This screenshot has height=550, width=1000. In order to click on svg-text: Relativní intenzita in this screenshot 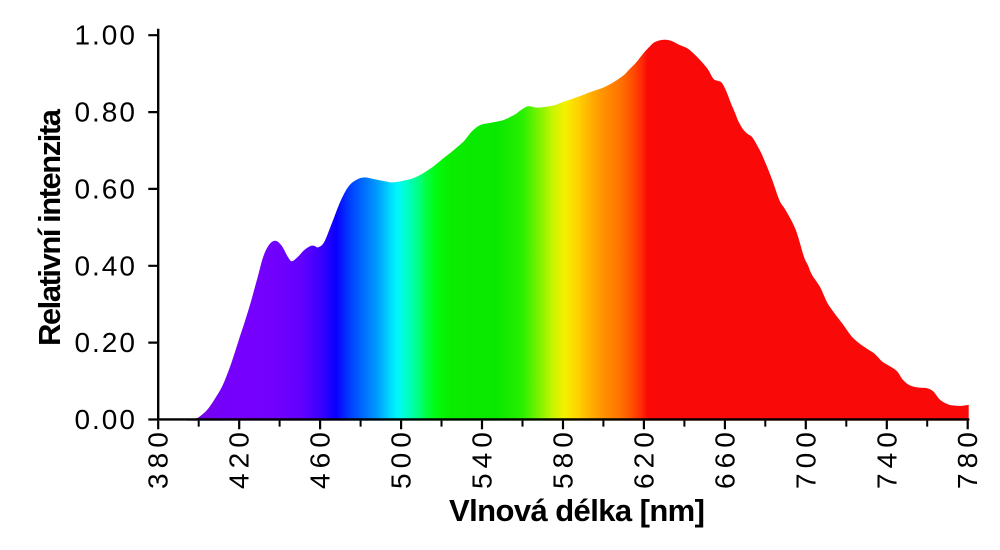, I will do `click(49, 227)`.